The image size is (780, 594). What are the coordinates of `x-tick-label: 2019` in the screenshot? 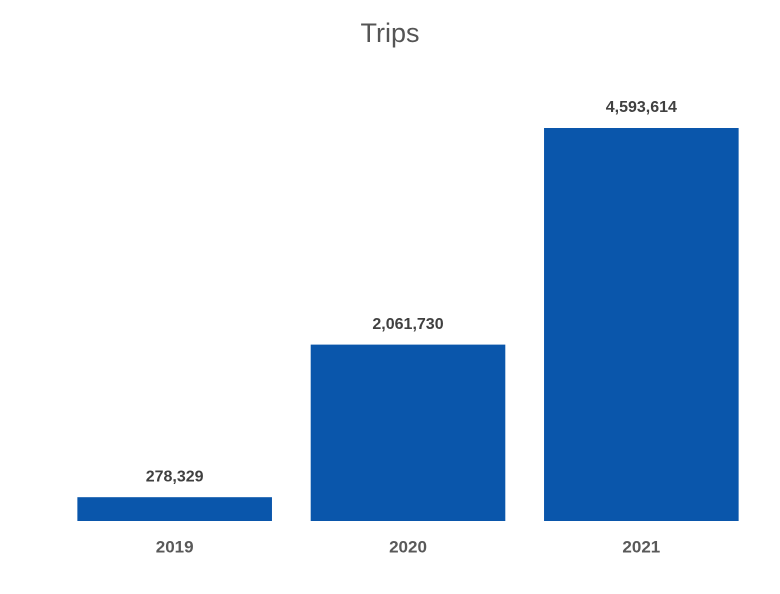 It's located at (175, 546).